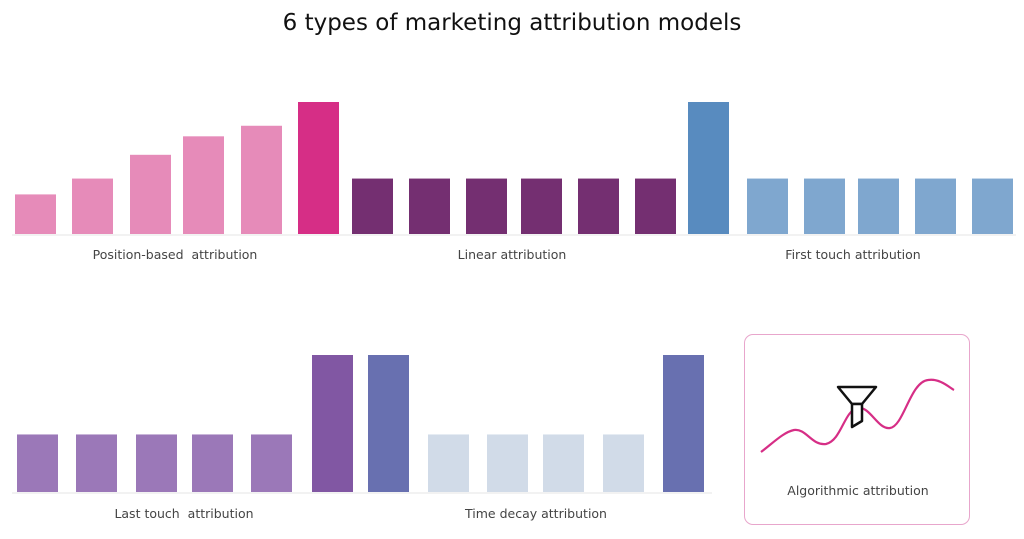  Describe the element at coordinates (512, 254) in the screenshot. I see `linear-label: Linear attribution` at that location.